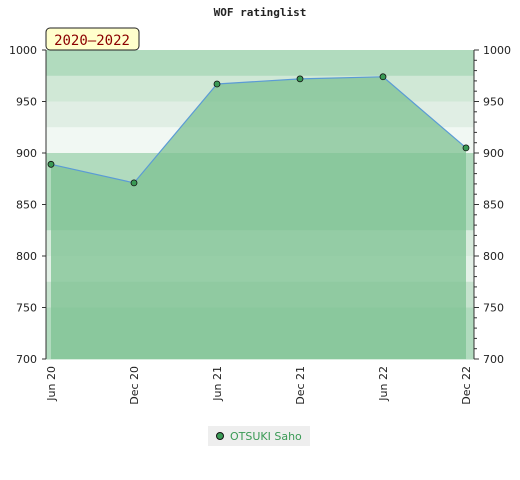  I want to click on y-tick-label-right: 1000, so click(497, 50).